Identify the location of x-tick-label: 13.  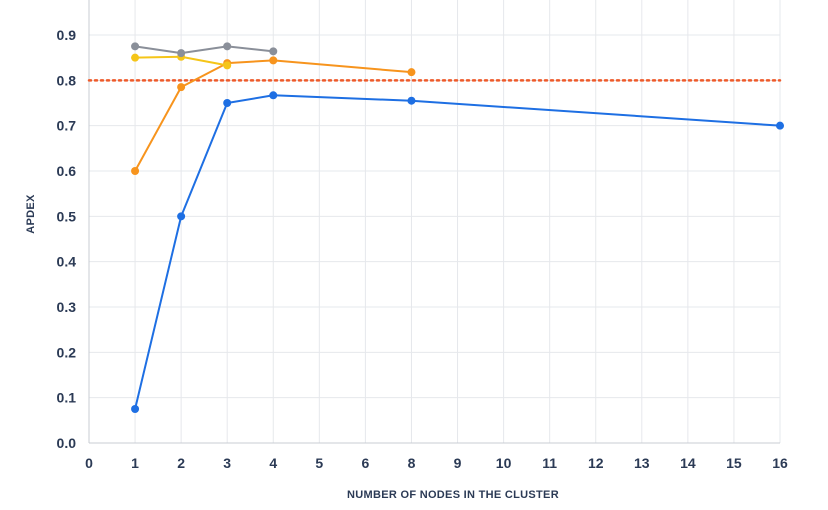
(642, 463).